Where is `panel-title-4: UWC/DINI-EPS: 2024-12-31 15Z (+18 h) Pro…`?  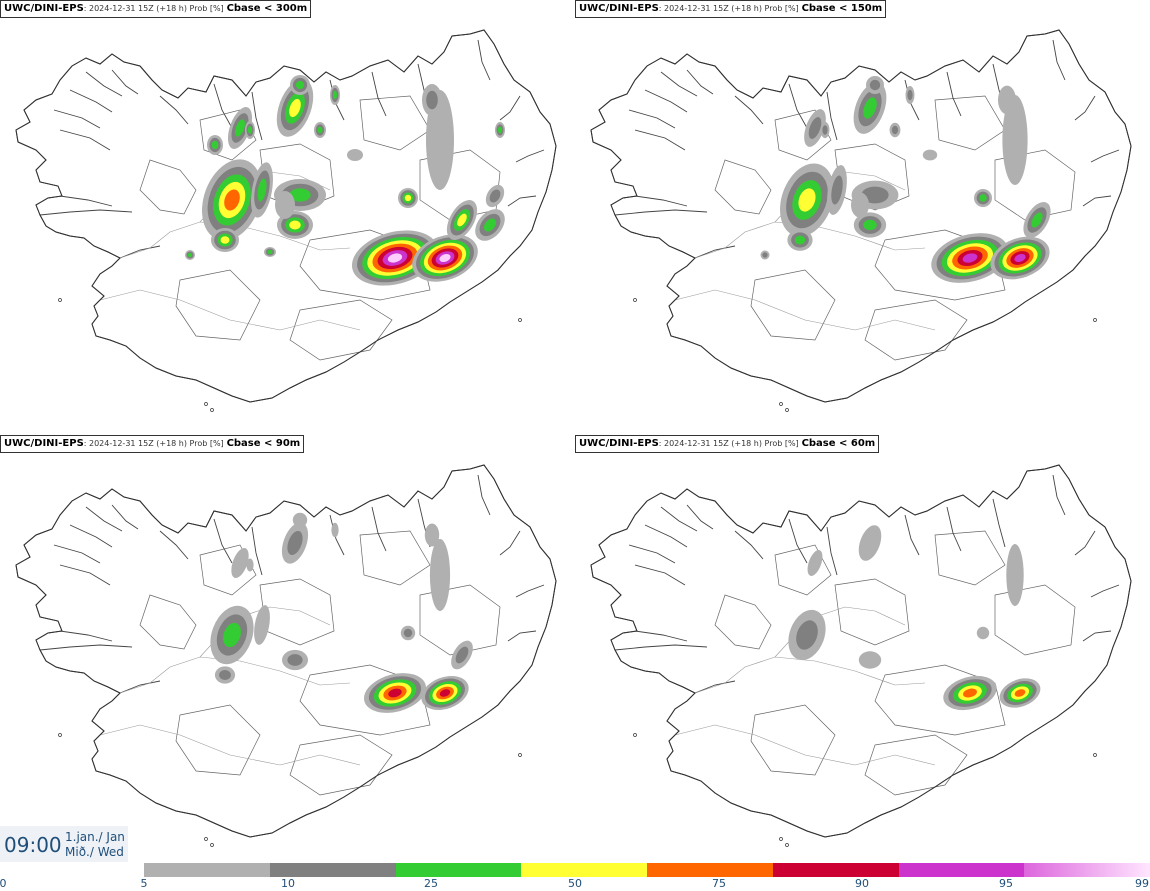
panel-title-4: UWC/DINI-EPS: 2024-12-31 15Z (+18 h) Pro… is located at coordinates (727, 444).